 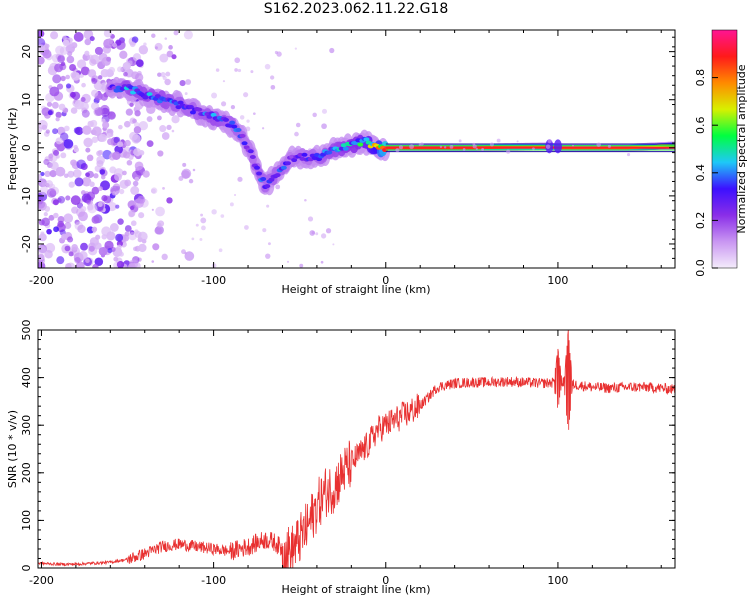 What do you see at coordinates (12, 149) in the screenshot?
I see `spectrogram-y-label: Frequency (Hz)` at bounding box center [12, 149].